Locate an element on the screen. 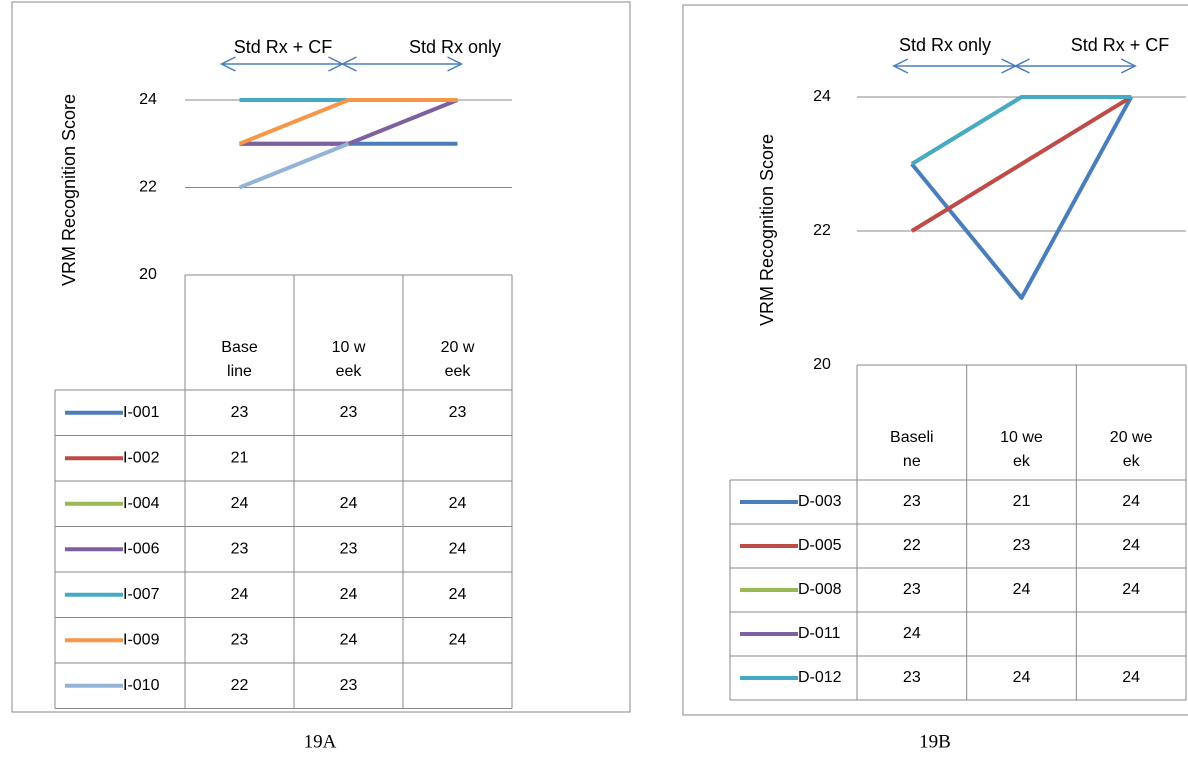 The width and height of the screenshot is (1188, 768). caption: 19B is located at coordinates (935, 741).